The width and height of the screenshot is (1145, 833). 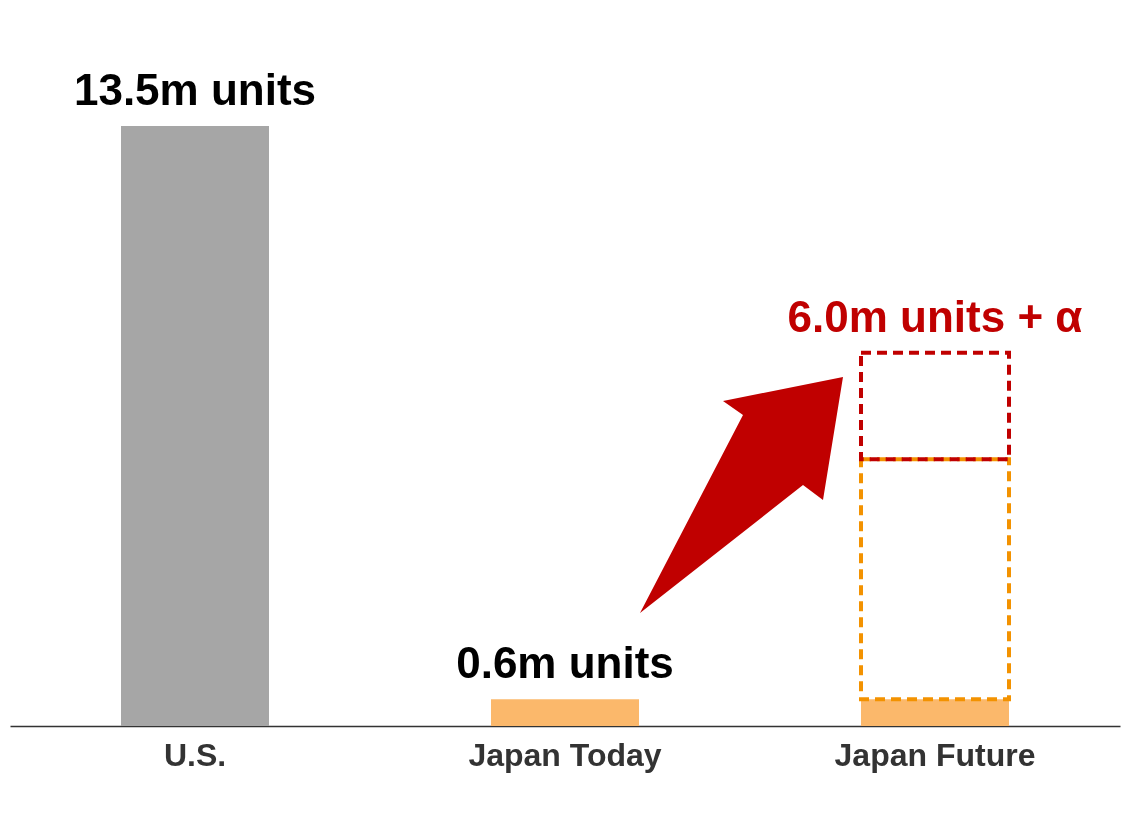 I want to click on x-tick-label: Japan Today, so click(x=565, y=754).